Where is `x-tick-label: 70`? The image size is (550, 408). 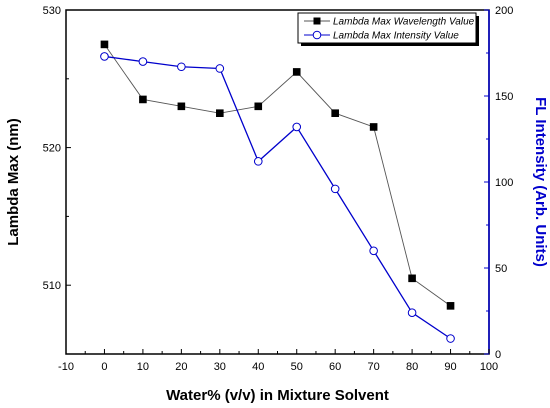
x-tick-label: 70 is located at coordinates (374, 367).